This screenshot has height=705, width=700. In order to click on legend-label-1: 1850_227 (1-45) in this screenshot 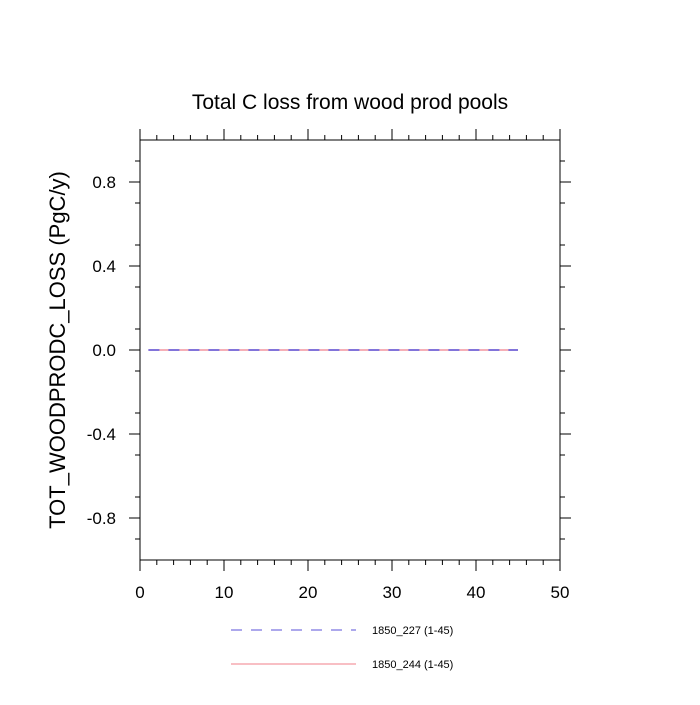, I will do `click(412, 631)`.